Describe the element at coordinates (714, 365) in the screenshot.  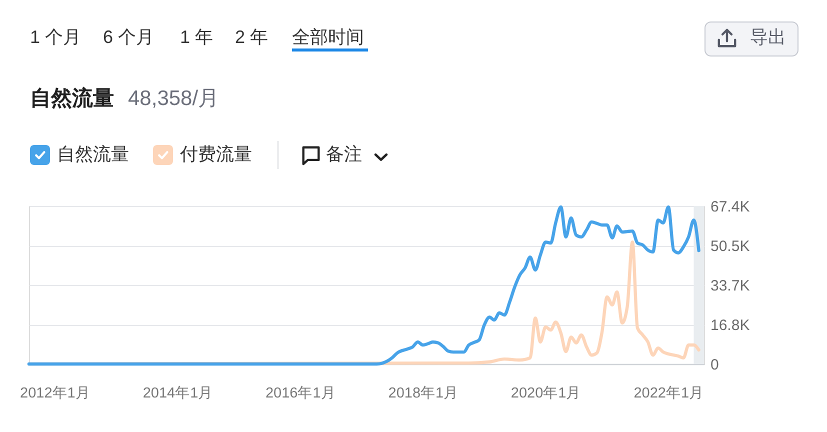
I see `y-tick-label: 0` at that location.